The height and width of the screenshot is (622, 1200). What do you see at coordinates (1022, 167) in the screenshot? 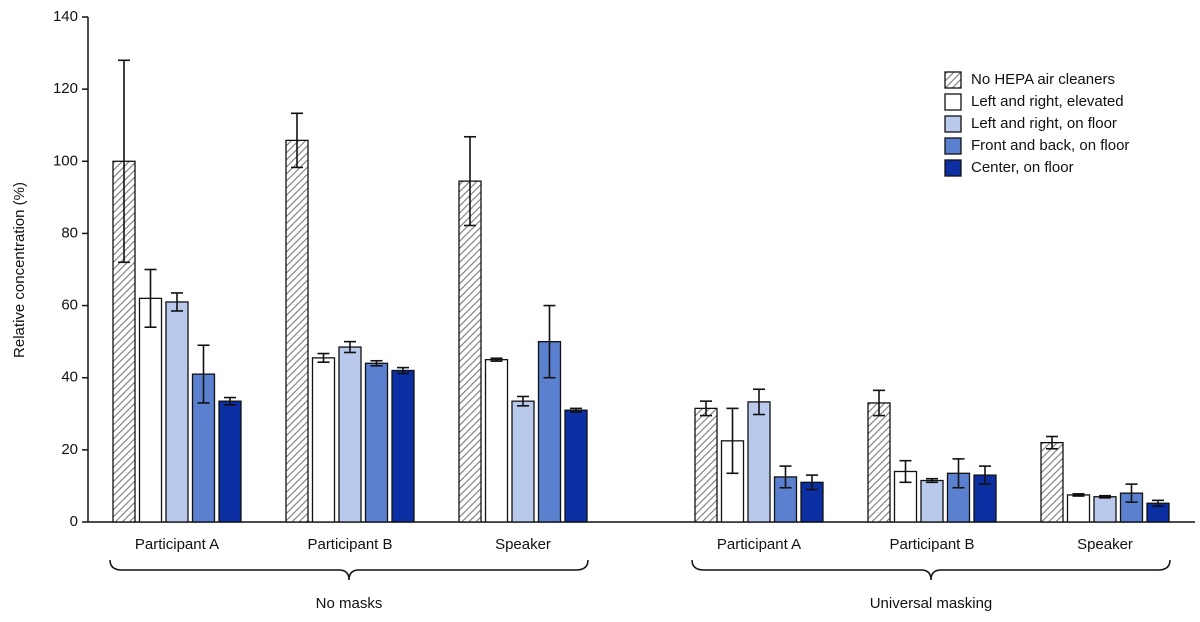
I see `legend-label: Center, on floor` at bounding box center [1022, 167].